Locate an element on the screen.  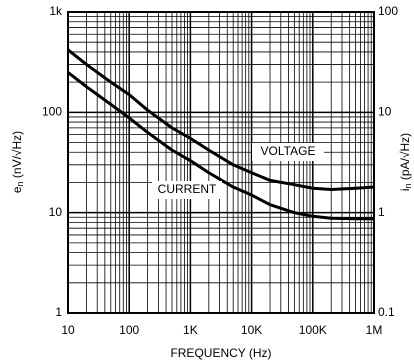
series-label: VOLTAGE is located at coordinates (288, 151).